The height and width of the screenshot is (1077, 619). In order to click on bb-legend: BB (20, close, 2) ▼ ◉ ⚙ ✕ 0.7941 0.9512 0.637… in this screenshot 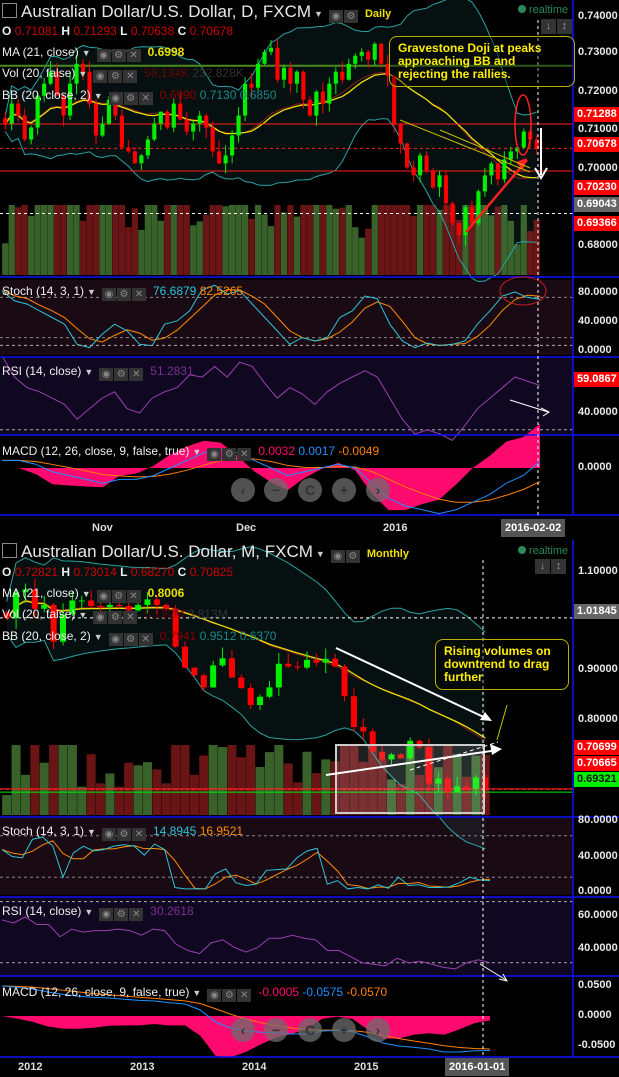, I will do `click(139, 637)`.